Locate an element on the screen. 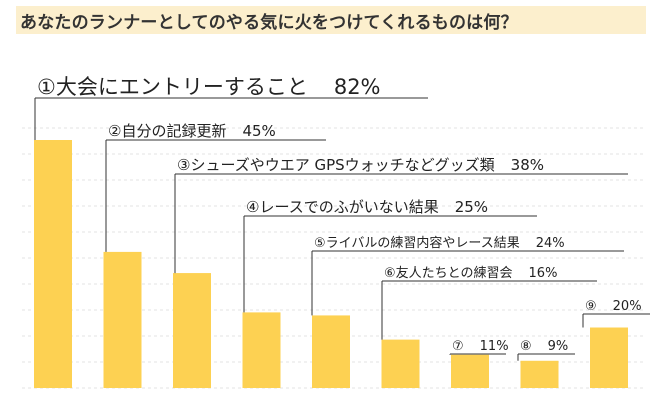 This screenshot has width=660, height=400. bar-label-7: ⑦ 11% is located at coordinates (480, 346).